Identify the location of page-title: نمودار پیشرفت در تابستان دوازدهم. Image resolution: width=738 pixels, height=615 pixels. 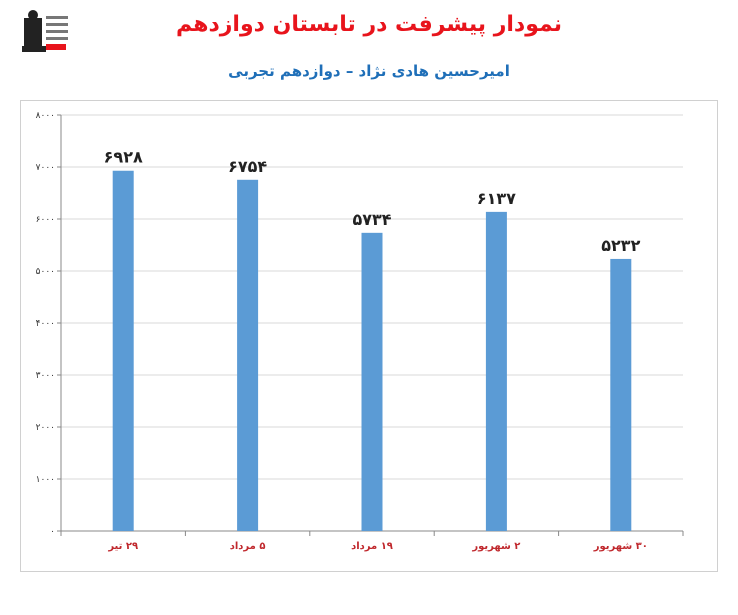
(369, 24).